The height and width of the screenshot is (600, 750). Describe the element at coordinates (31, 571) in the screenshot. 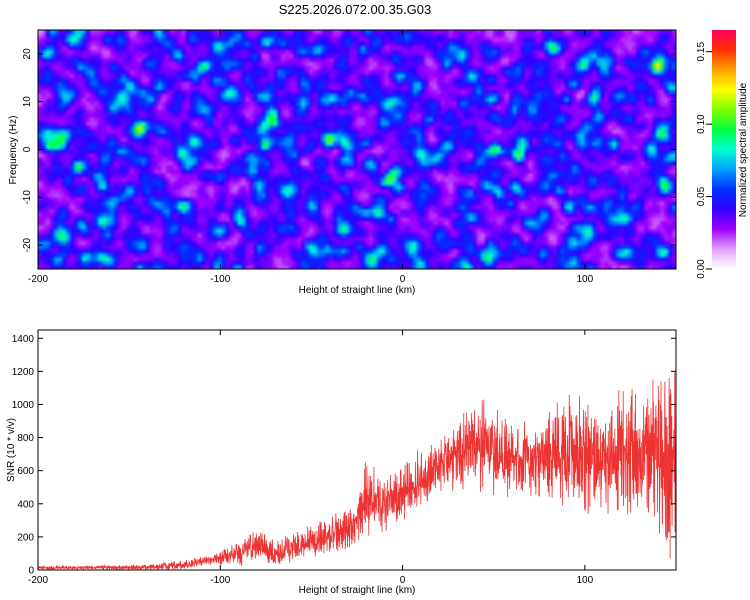

I see `snr-y-tick-label: 0` at that location.